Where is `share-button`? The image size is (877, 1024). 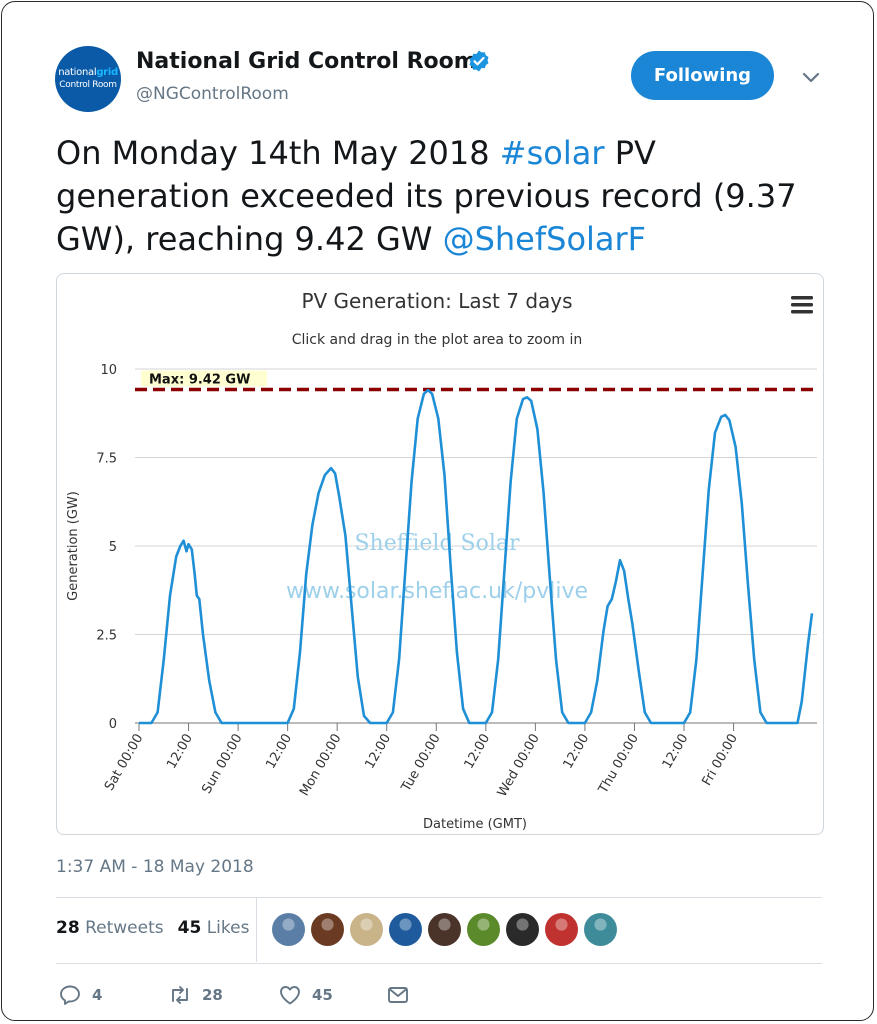 share-button is located at coordinates (398, 995).